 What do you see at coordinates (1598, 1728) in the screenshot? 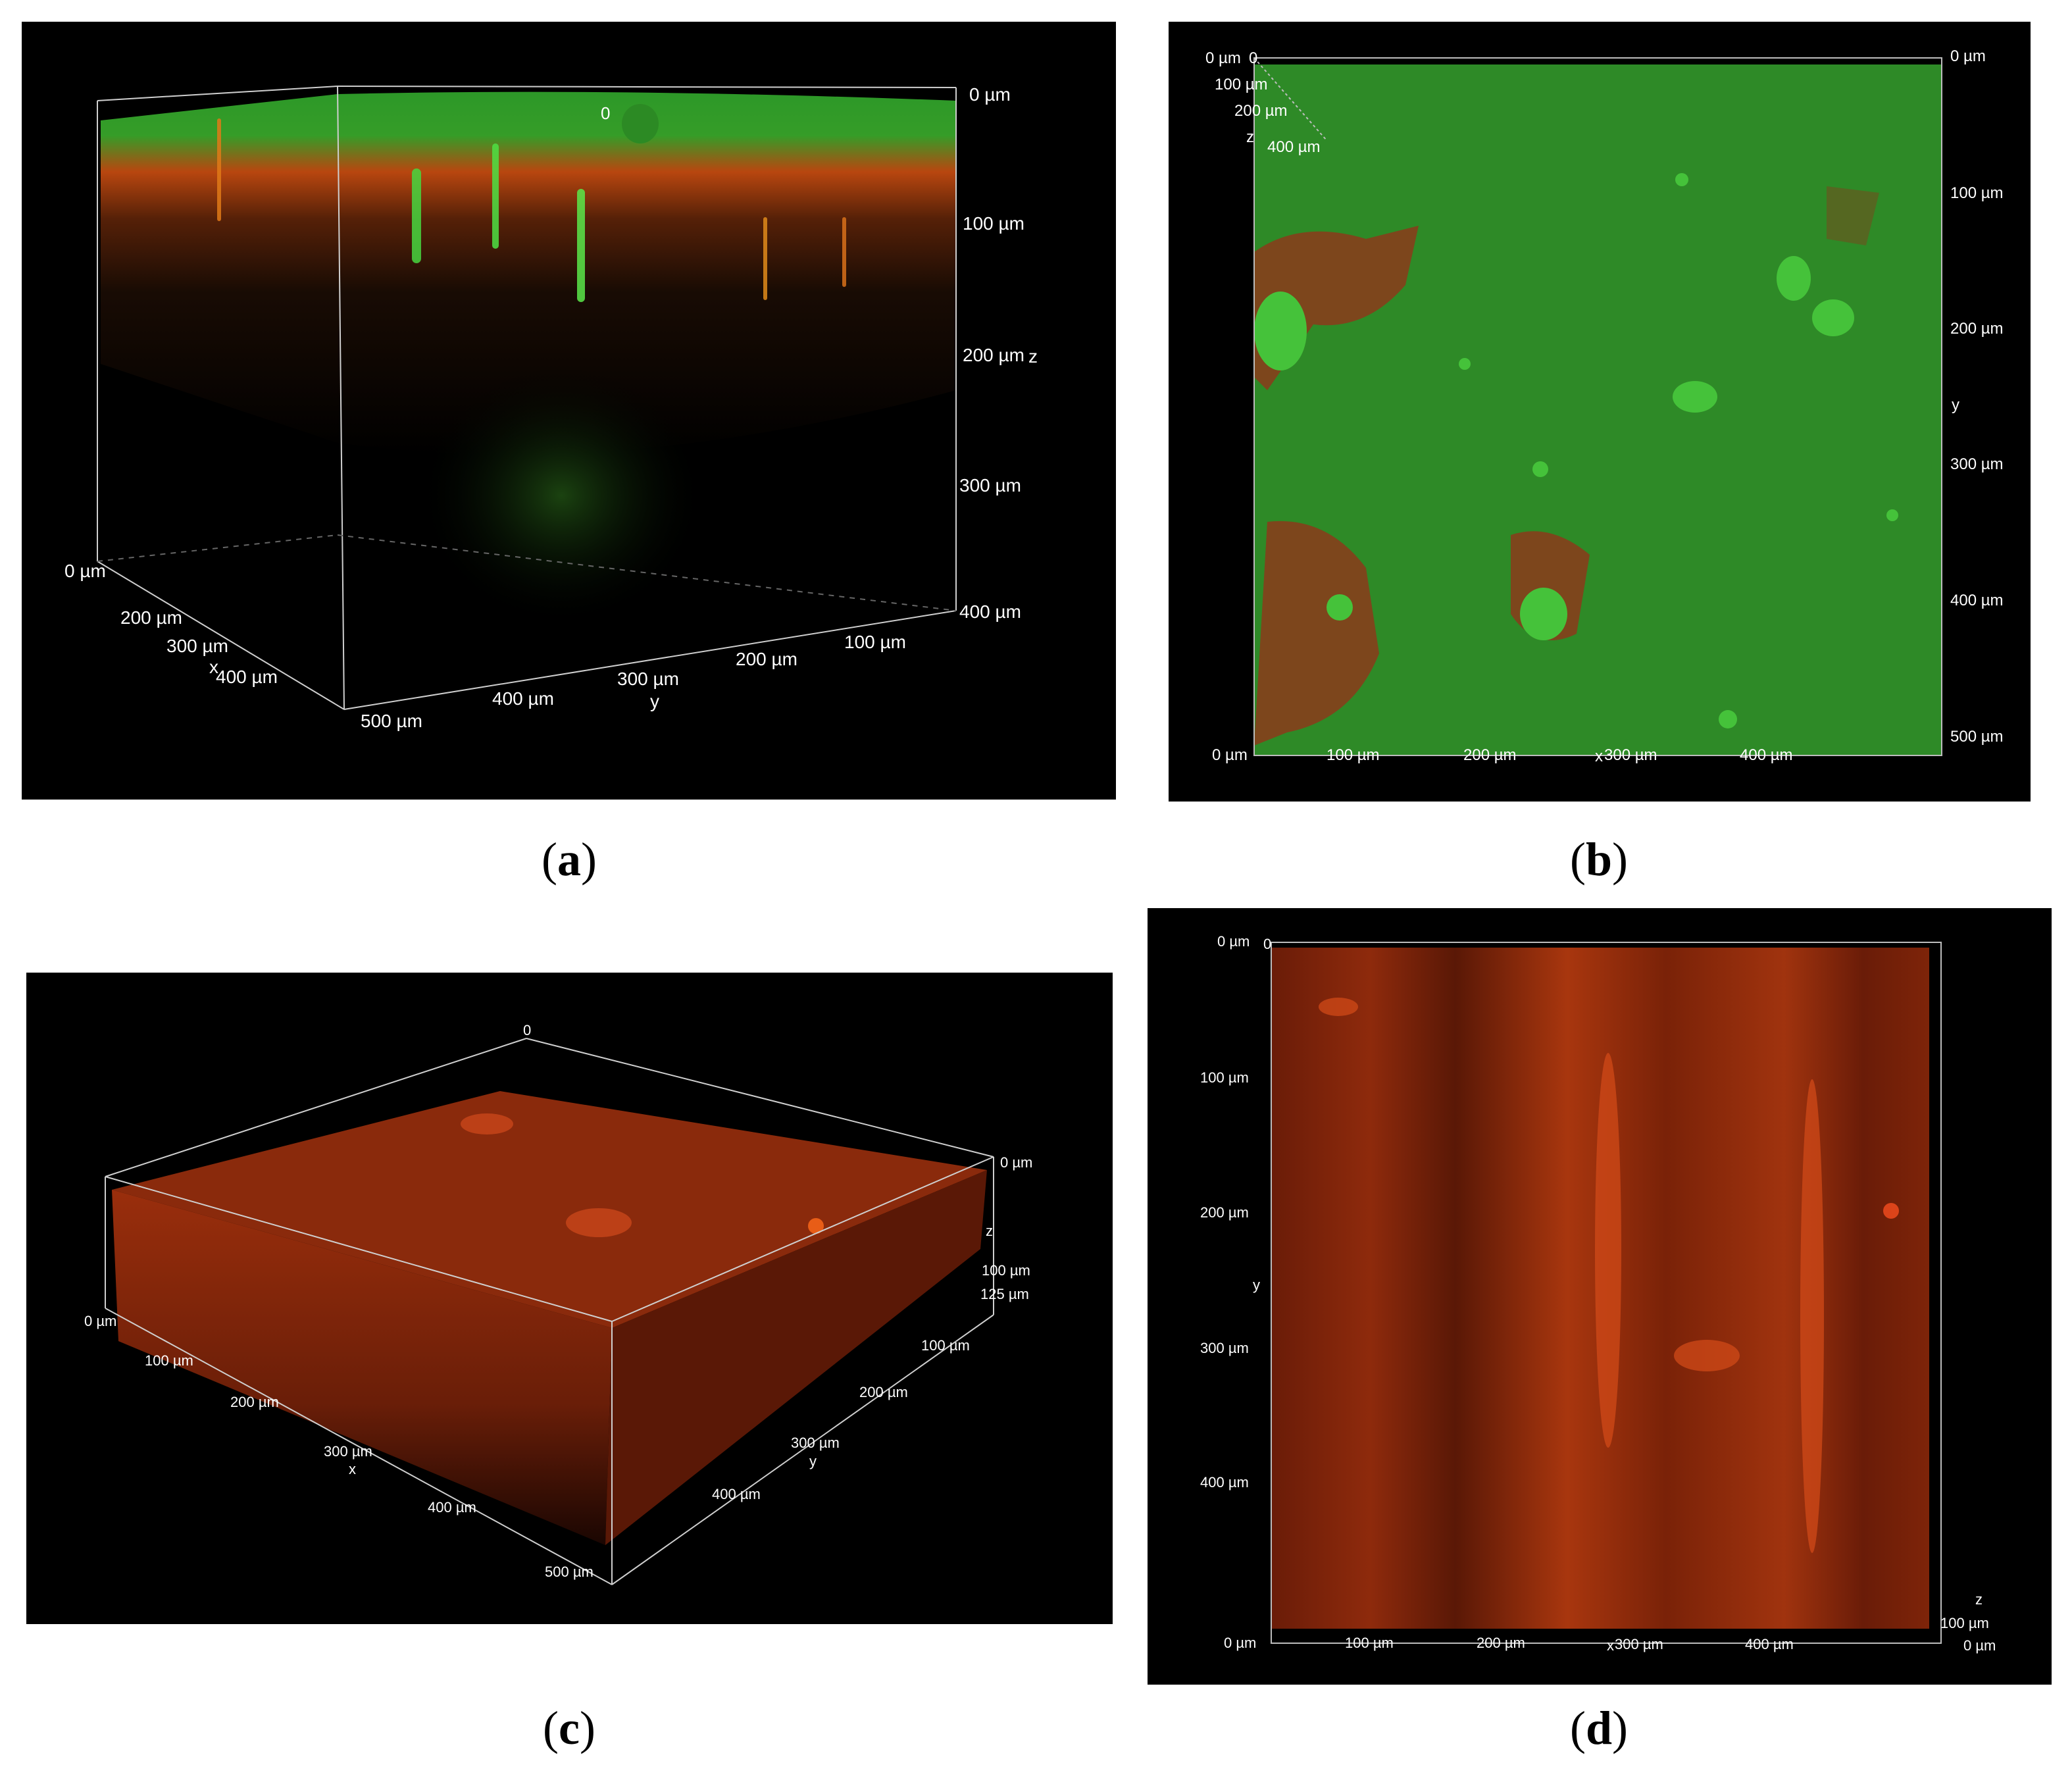
I see `panel-d-caption: (d)` at bounding box center [1598, 1728].